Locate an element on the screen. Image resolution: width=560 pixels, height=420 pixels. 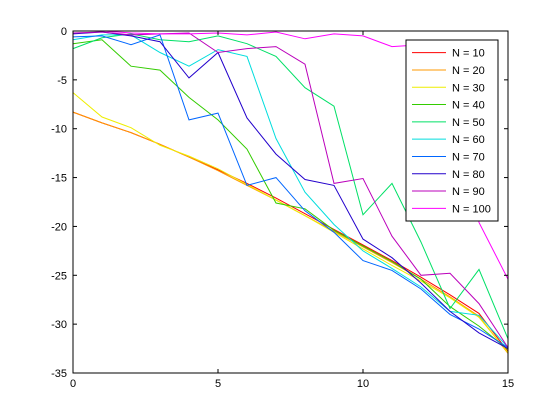
y-tick-label: -5 is located at coordinates (62, 81).